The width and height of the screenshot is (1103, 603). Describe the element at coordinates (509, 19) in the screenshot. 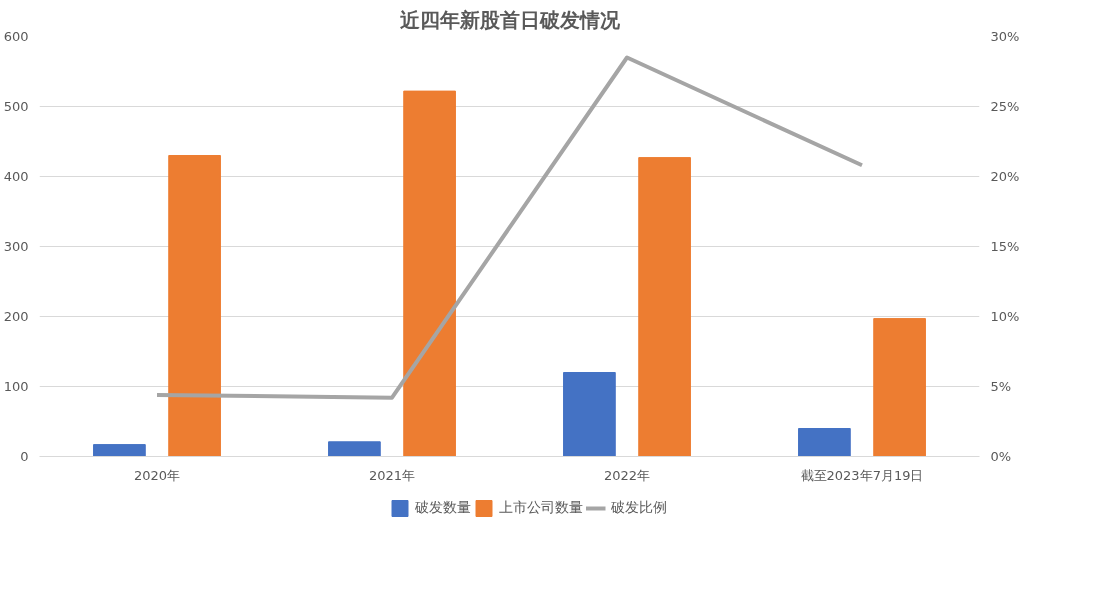

I see `chart-title: 近四年新股首日破发情况` at that location.